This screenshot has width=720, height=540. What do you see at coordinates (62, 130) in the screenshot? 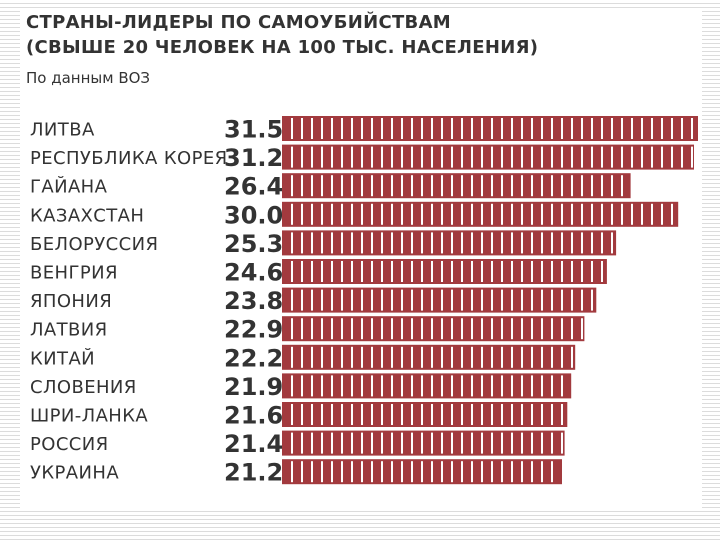
I see `category-label: ЛИТВА` at bounding box center [62, 130].